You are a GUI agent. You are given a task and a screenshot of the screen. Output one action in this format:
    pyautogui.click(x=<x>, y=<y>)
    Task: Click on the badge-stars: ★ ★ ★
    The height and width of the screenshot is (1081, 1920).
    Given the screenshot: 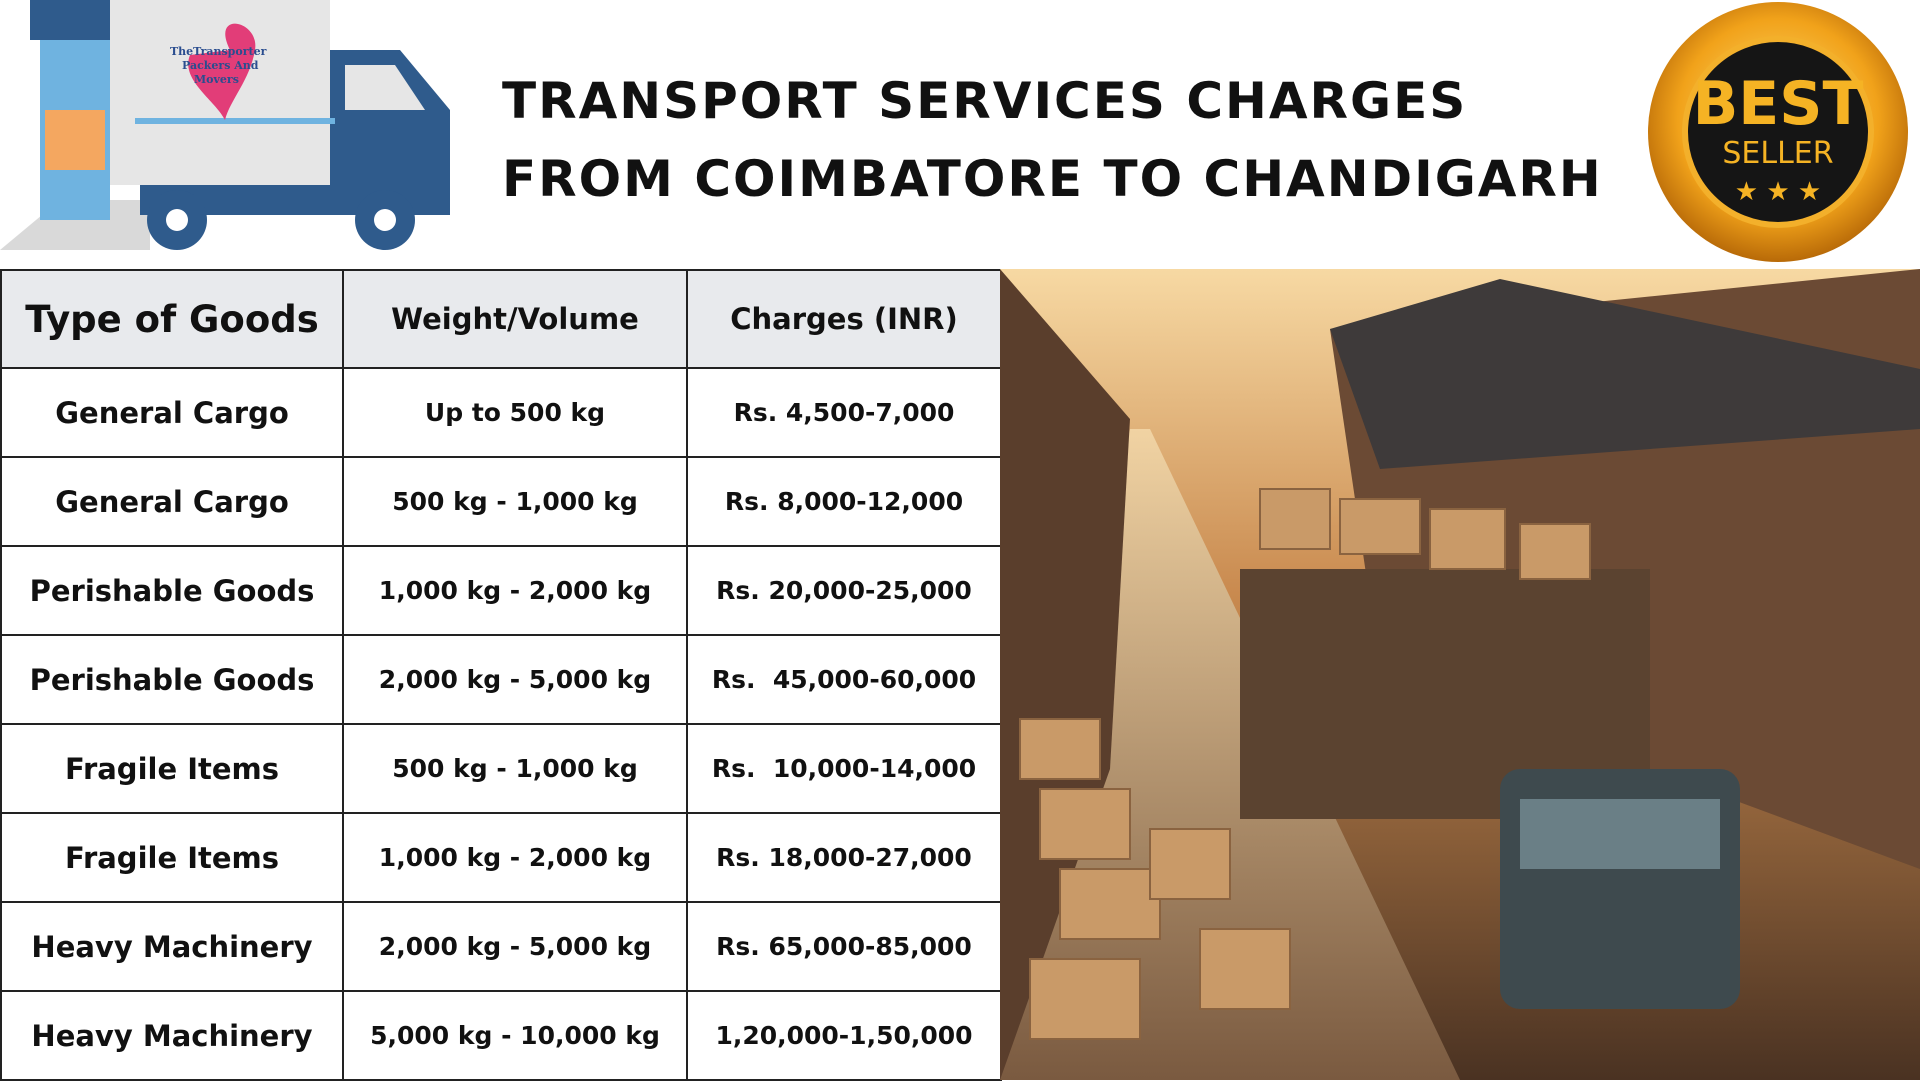 What is the action you would take?
    pyautogui.click(x=1778, y=192)
    